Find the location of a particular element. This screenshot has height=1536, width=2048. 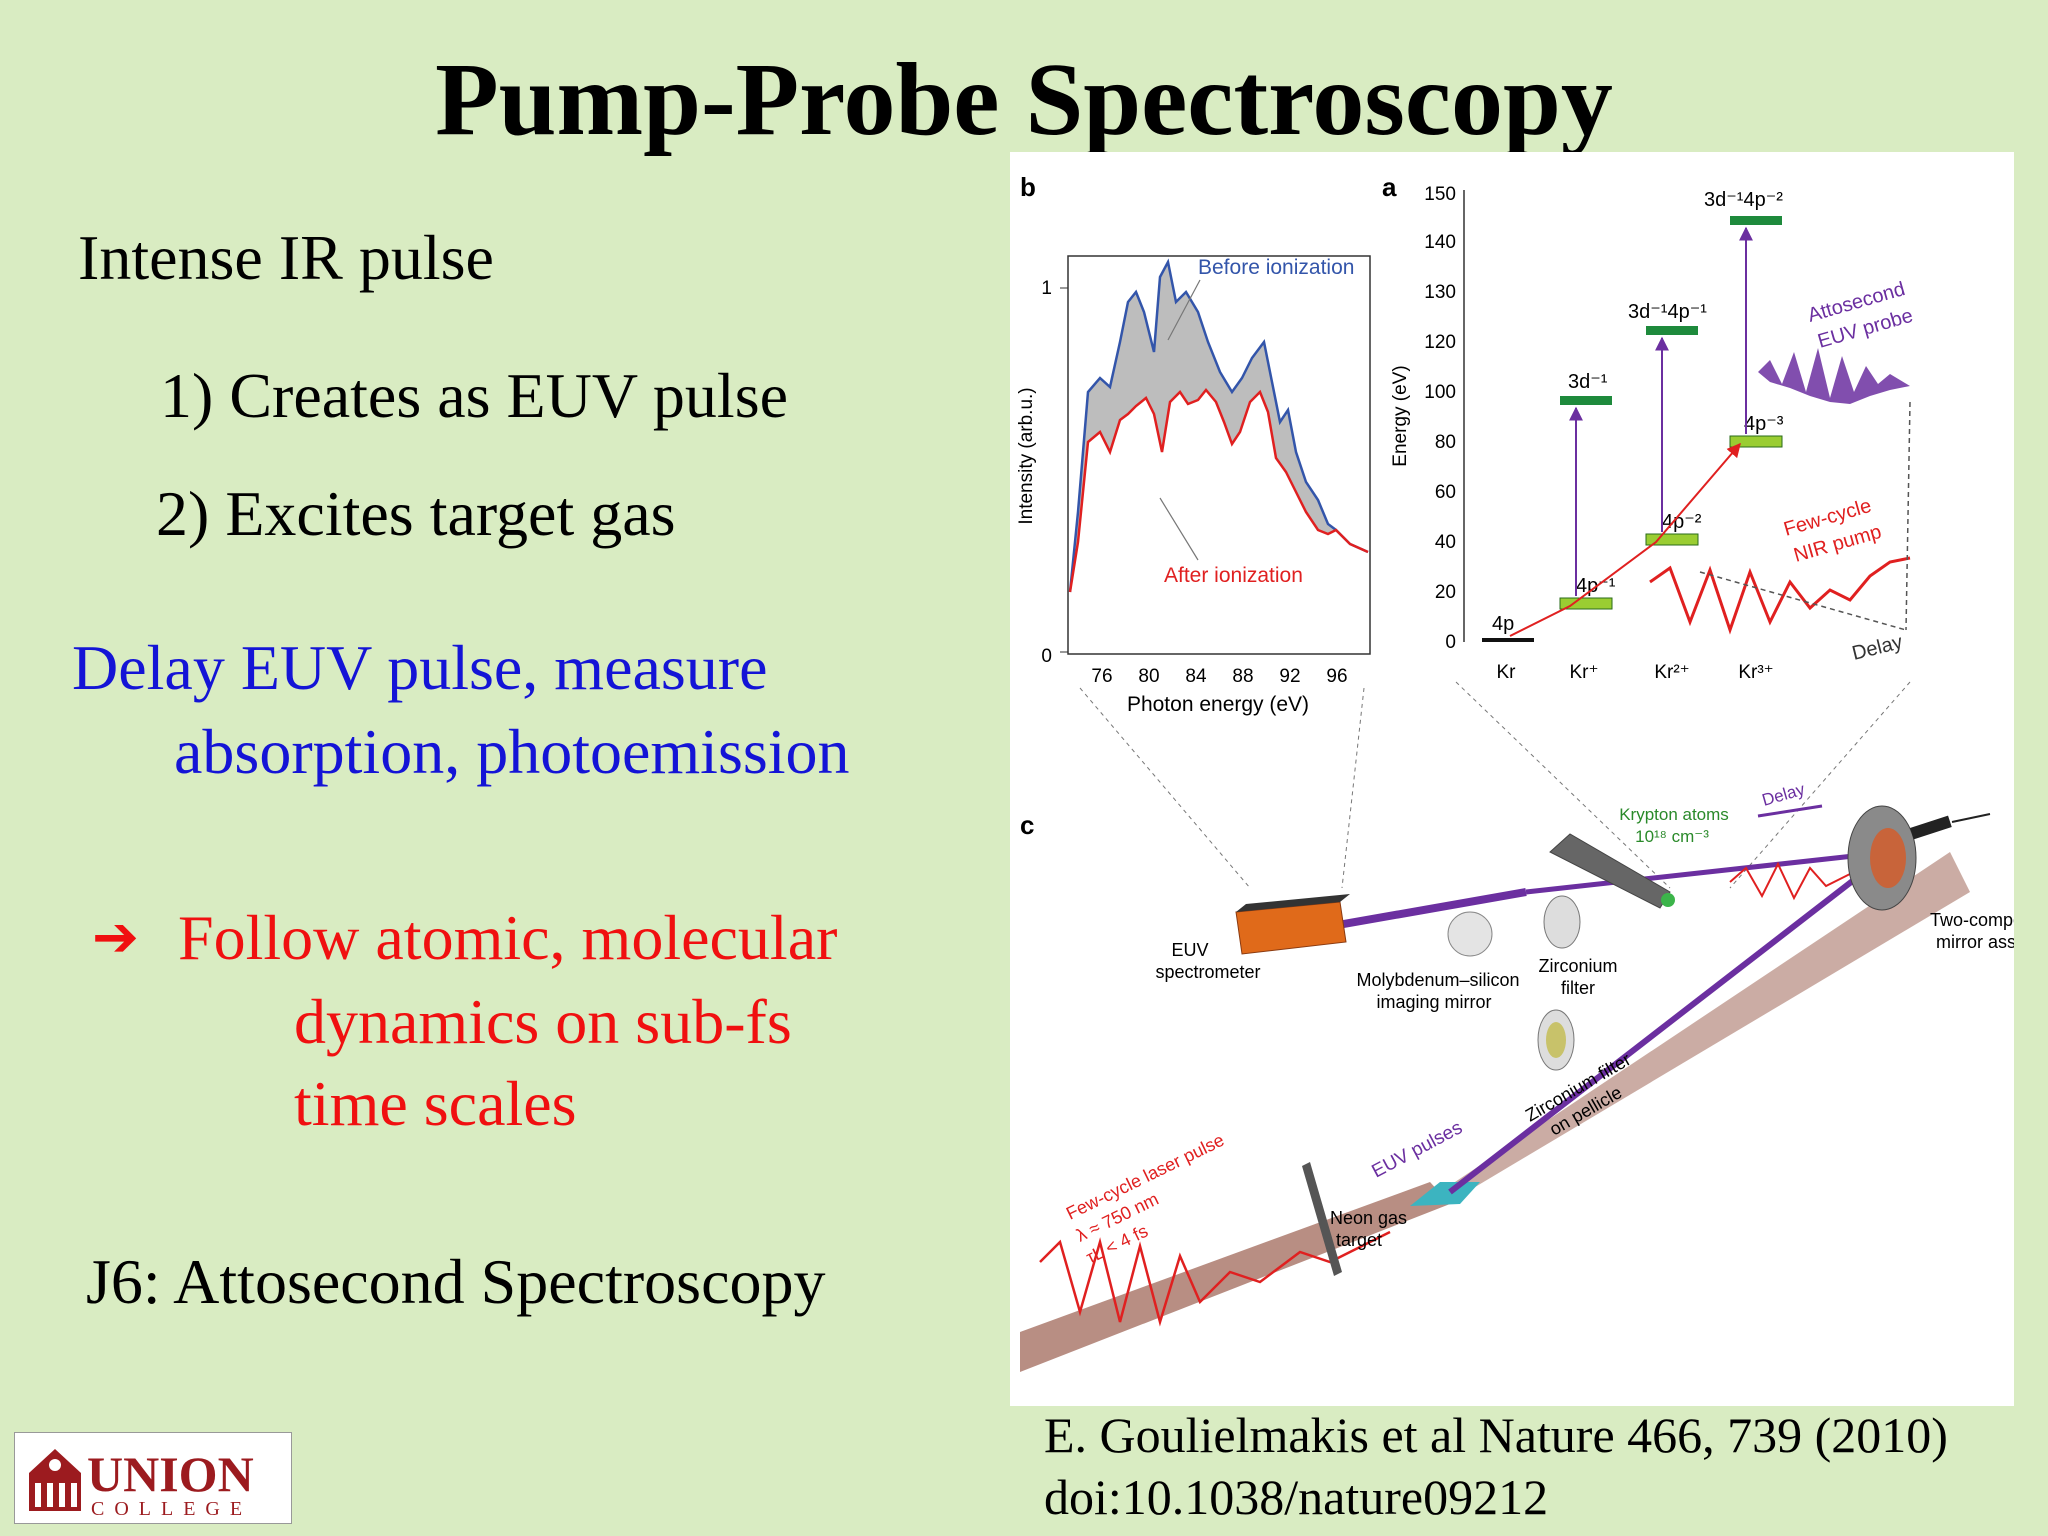

logo-name: UNION is located at coordinates (170, 1474).